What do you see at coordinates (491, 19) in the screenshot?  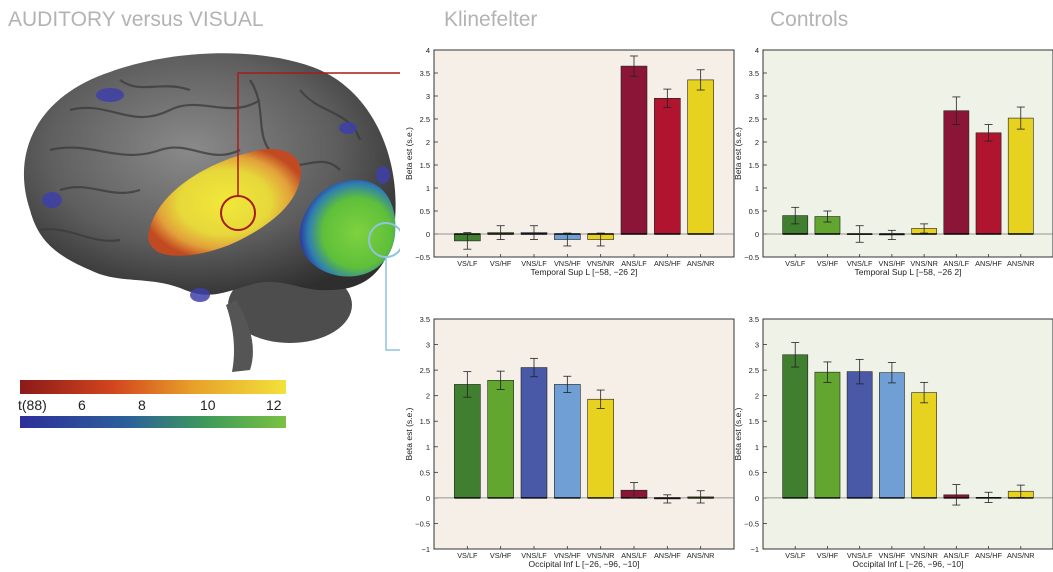 I see `klinefelter-heading: Klinefelter` at bounding box center [491, 19].